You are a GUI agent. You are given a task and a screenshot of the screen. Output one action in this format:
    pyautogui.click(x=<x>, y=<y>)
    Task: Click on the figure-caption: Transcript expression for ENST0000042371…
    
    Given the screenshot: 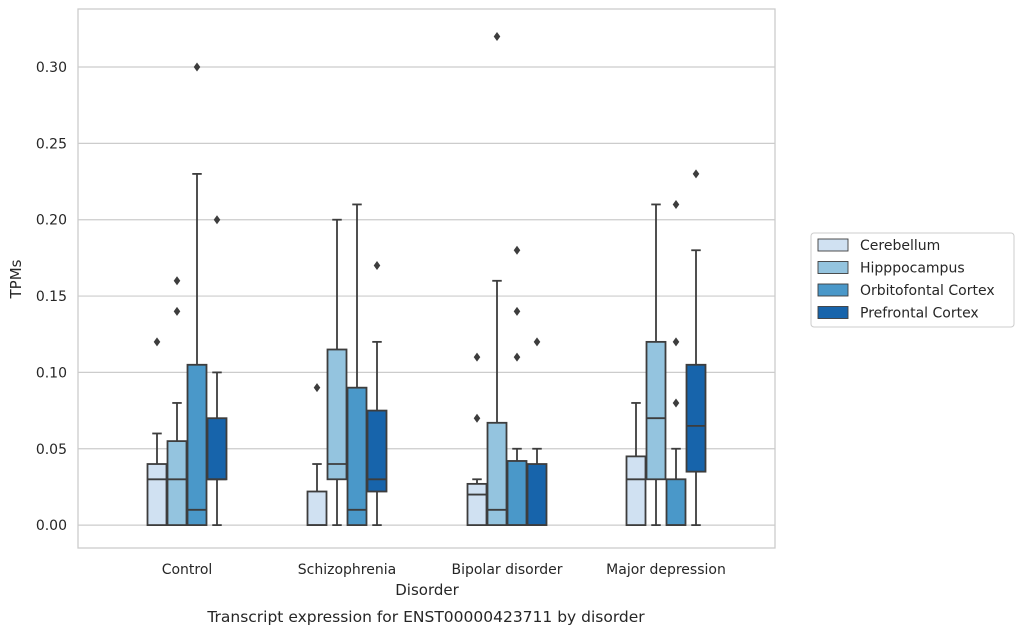 What is the action you would take?
    pyautogui.click(x=425, y=617)
    